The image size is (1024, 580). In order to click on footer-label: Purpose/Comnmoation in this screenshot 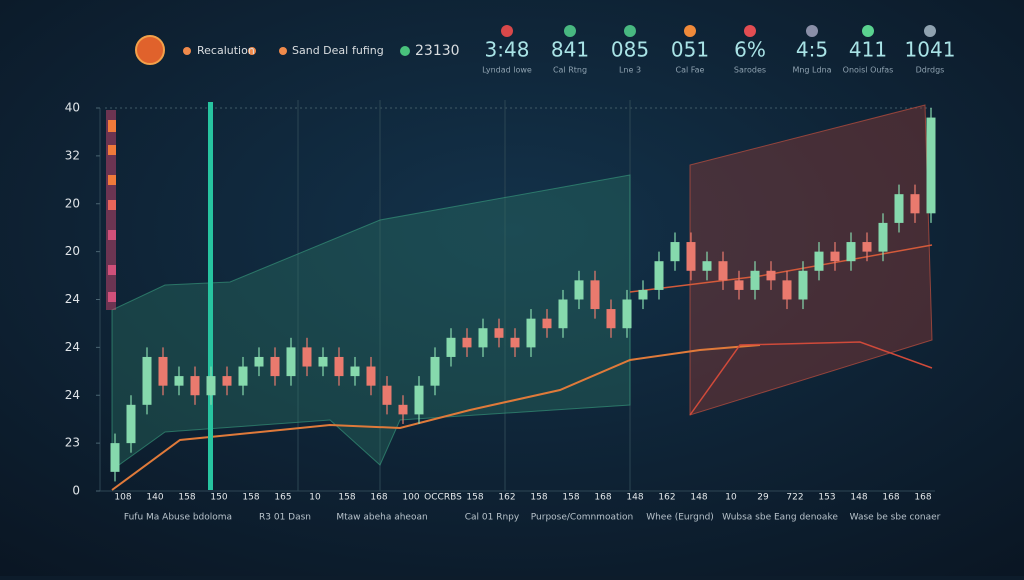, I will do `click(582, 518)`.